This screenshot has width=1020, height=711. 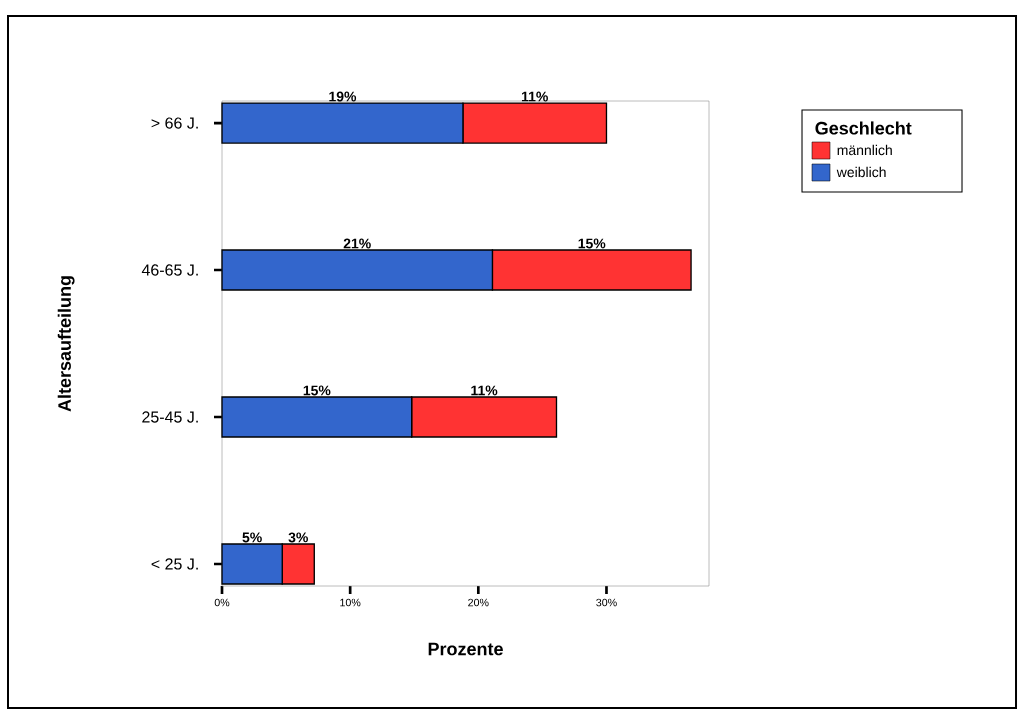 What do you see at coordinates (478, 602) in the screenshot?
I see `x-tick-label: 20%` at bounding box center [478, 602].